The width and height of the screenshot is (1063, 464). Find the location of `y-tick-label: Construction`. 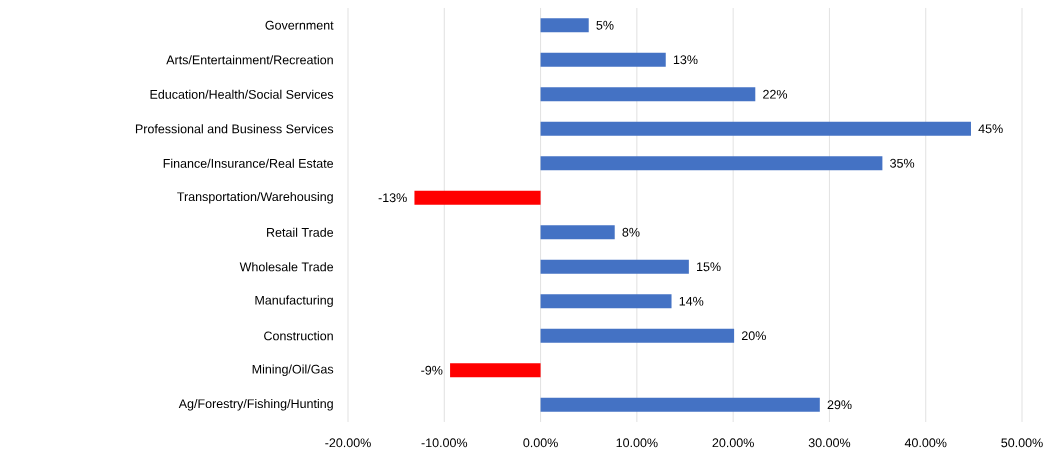

y-tick-label: Construction is located at coordinates (298, 336).